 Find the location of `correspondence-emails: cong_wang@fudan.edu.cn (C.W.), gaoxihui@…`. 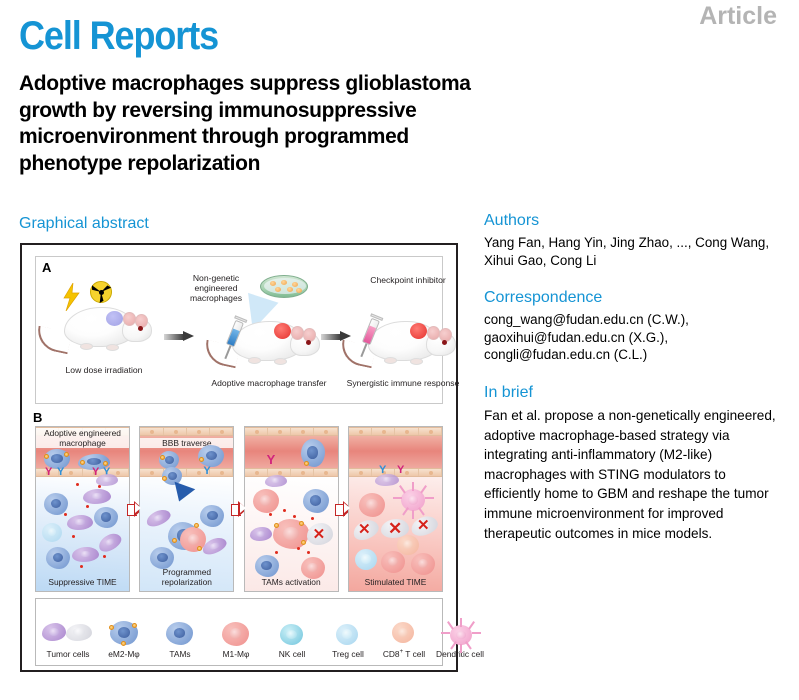

correspondence-emails: cong_wang@fudan.edu.cn (C.W.), gaoxihui@… is located at coordinates (586, 337).